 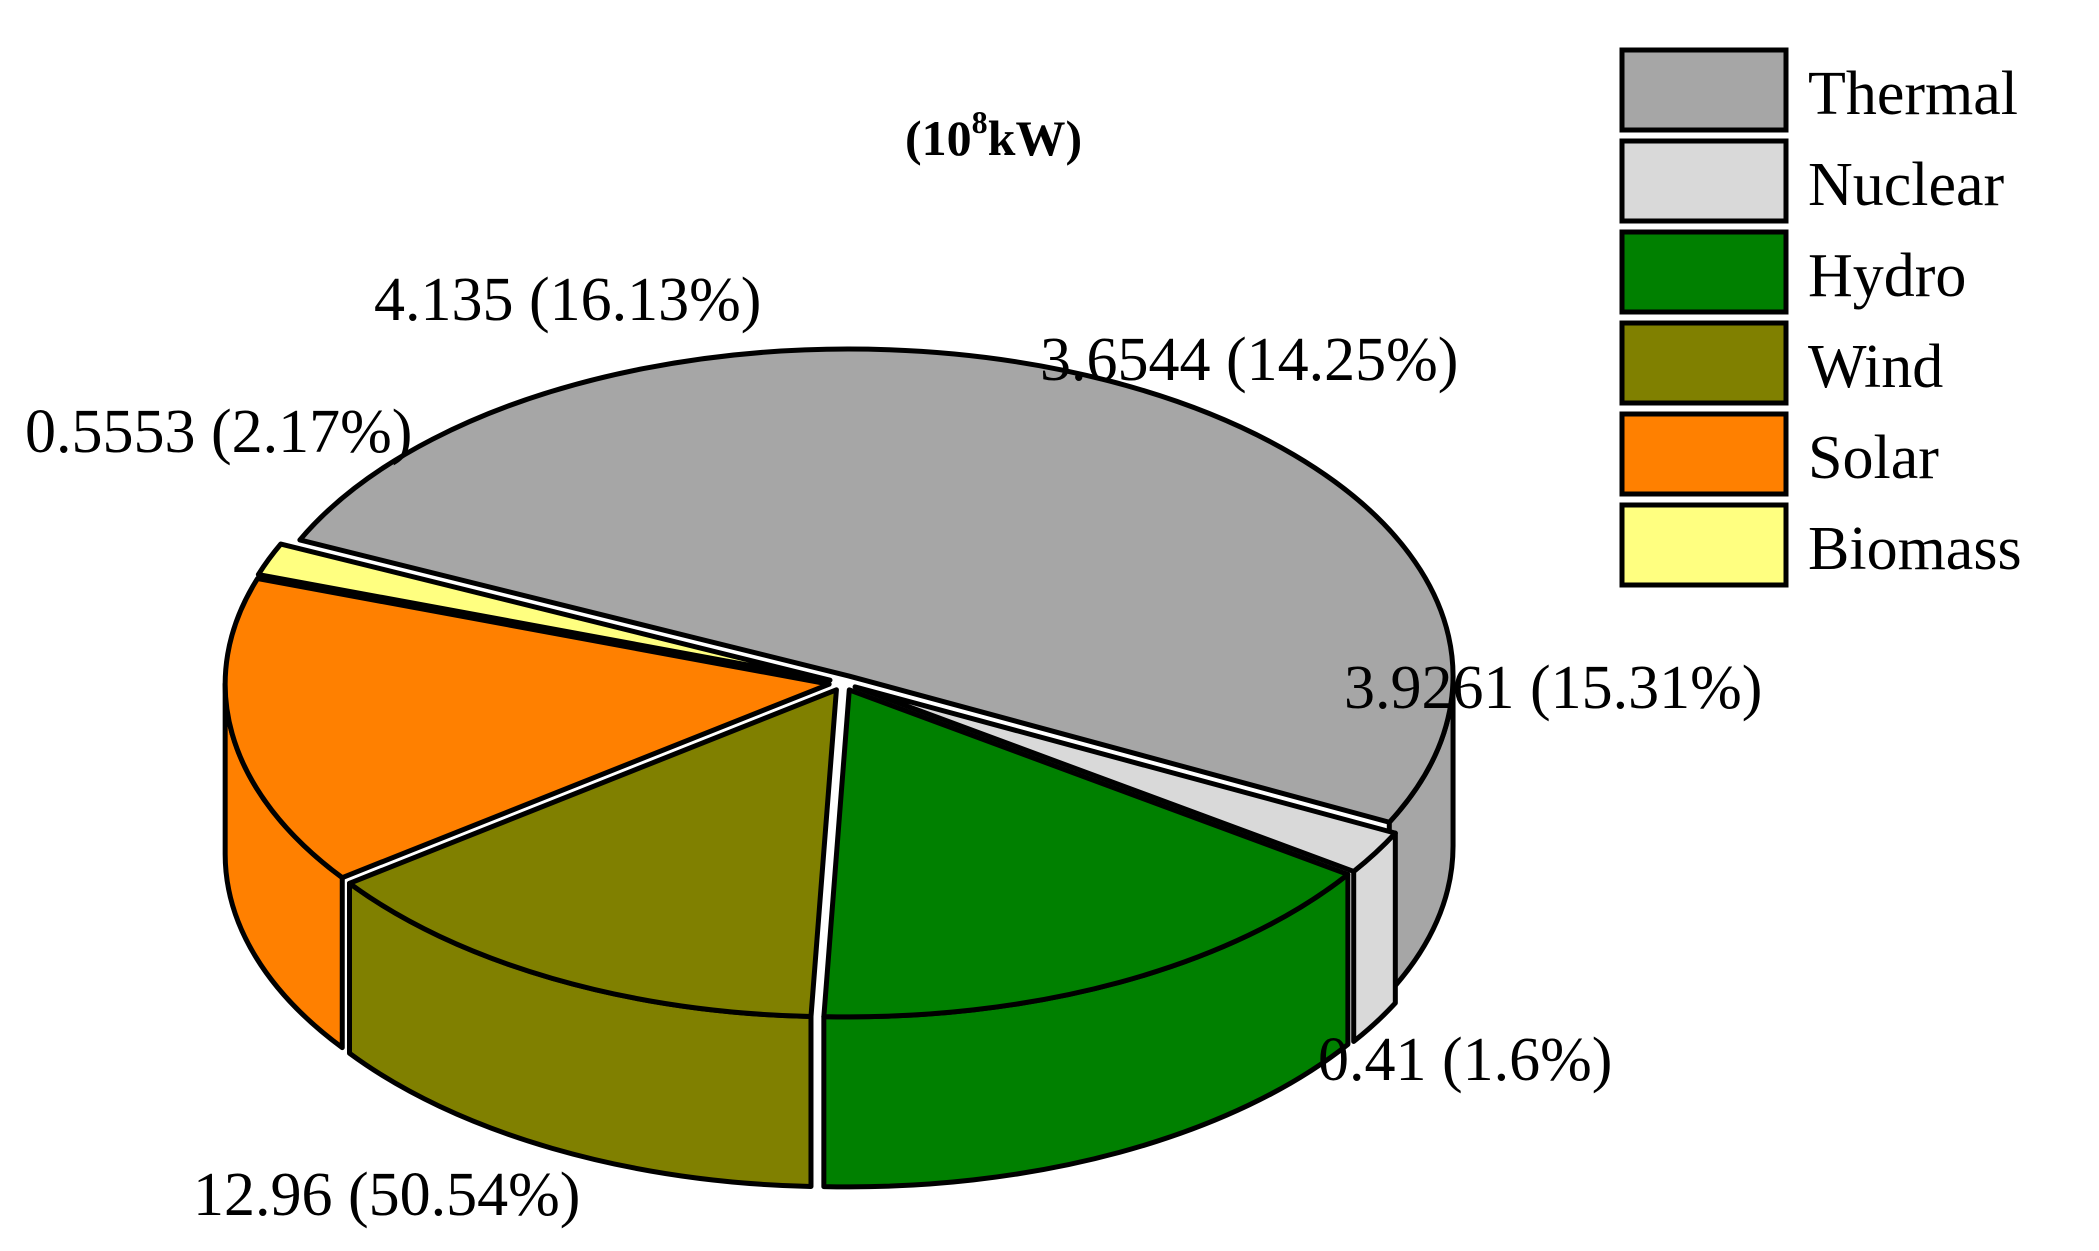 What do you see at coordinates (993, 135) in the screenshot?
I see `unit-label: (108kW)` at bounding box center [993, 135].